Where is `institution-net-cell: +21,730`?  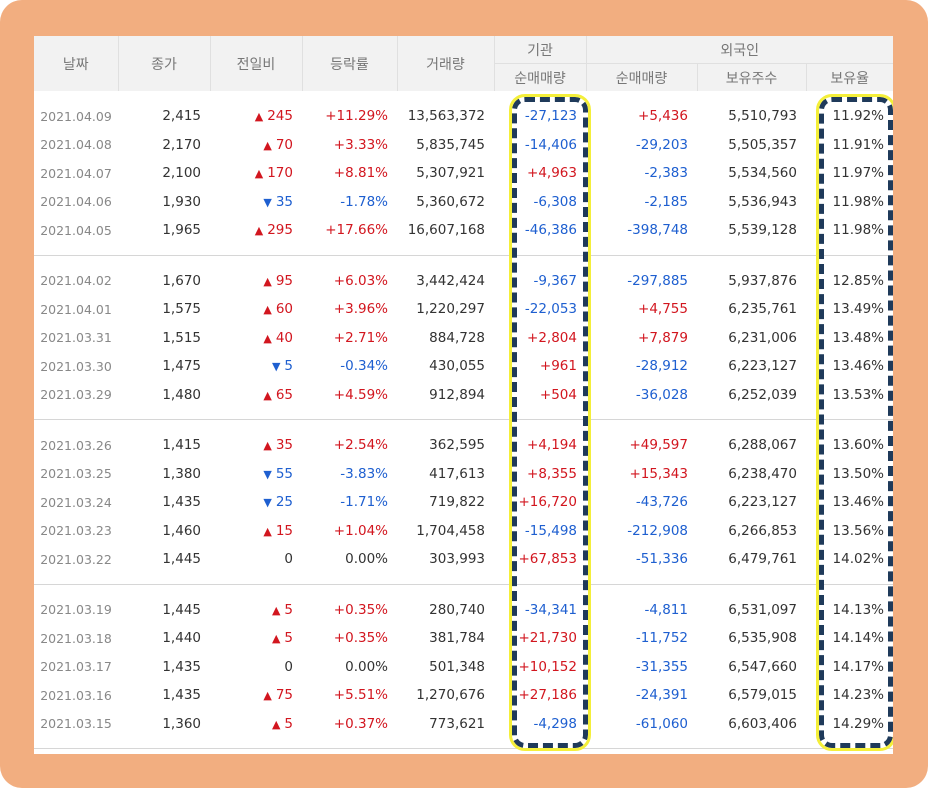 institution-net-cell: +21,730 is located at coordinates (547, 638).